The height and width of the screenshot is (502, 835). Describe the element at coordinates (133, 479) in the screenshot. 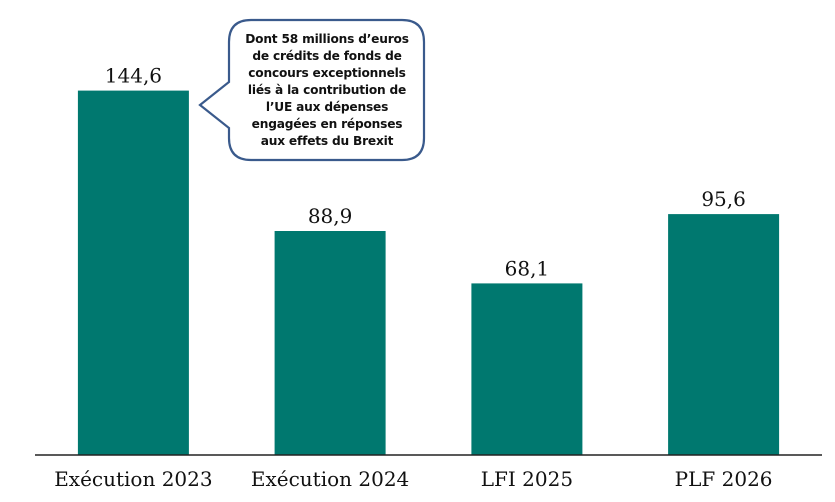

I see `category-label-1: Exécution 2023` at that location.